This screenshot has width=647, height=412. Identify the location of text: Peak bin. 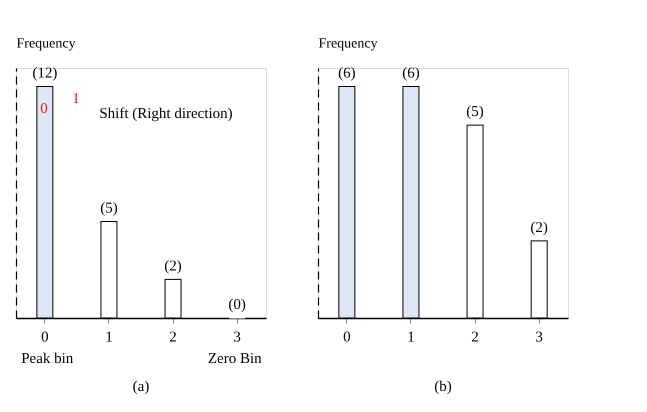
(47, 359).